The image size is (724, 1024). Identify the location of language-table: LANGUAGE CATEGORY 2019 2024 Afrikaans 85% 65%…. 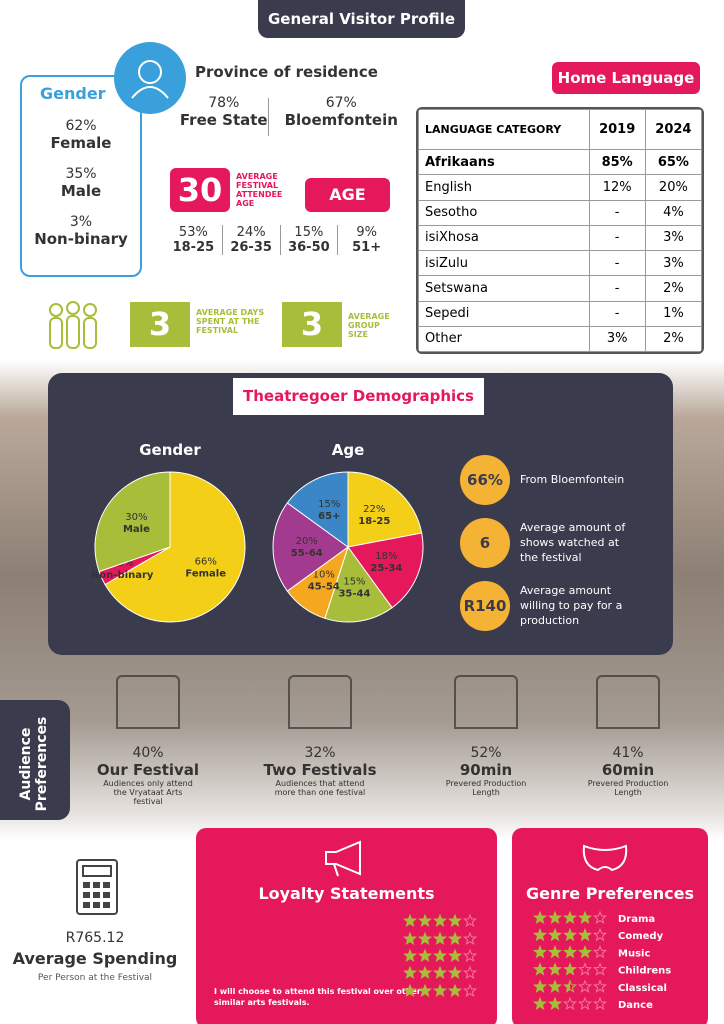
(560, 230).